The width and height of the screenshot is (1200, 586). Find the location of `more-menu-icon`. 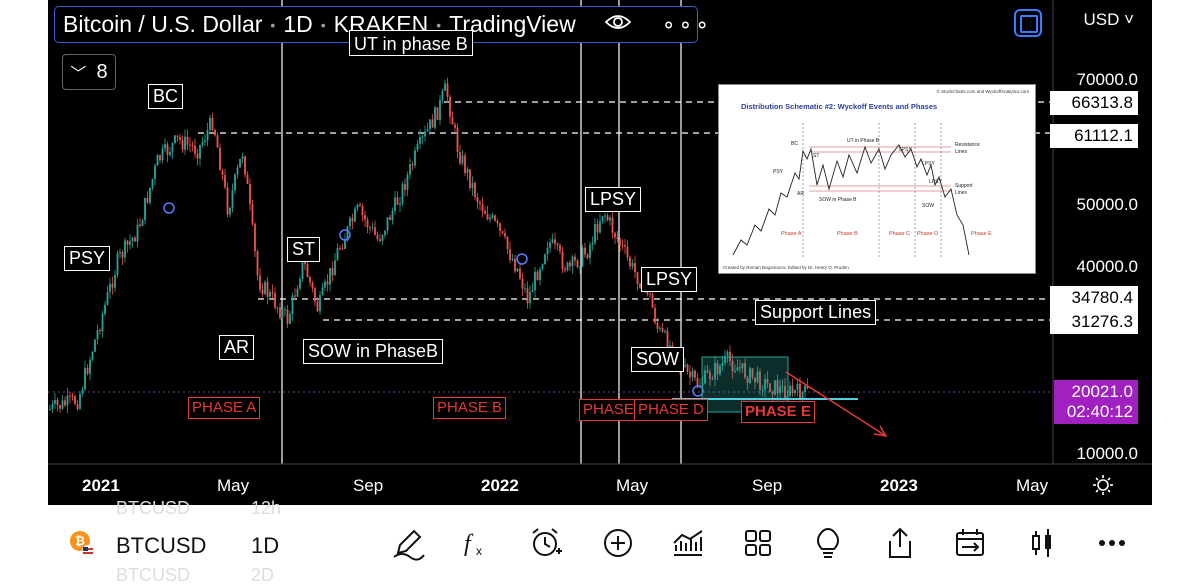

more-menu-icon is located at coordinates (1112, 543).